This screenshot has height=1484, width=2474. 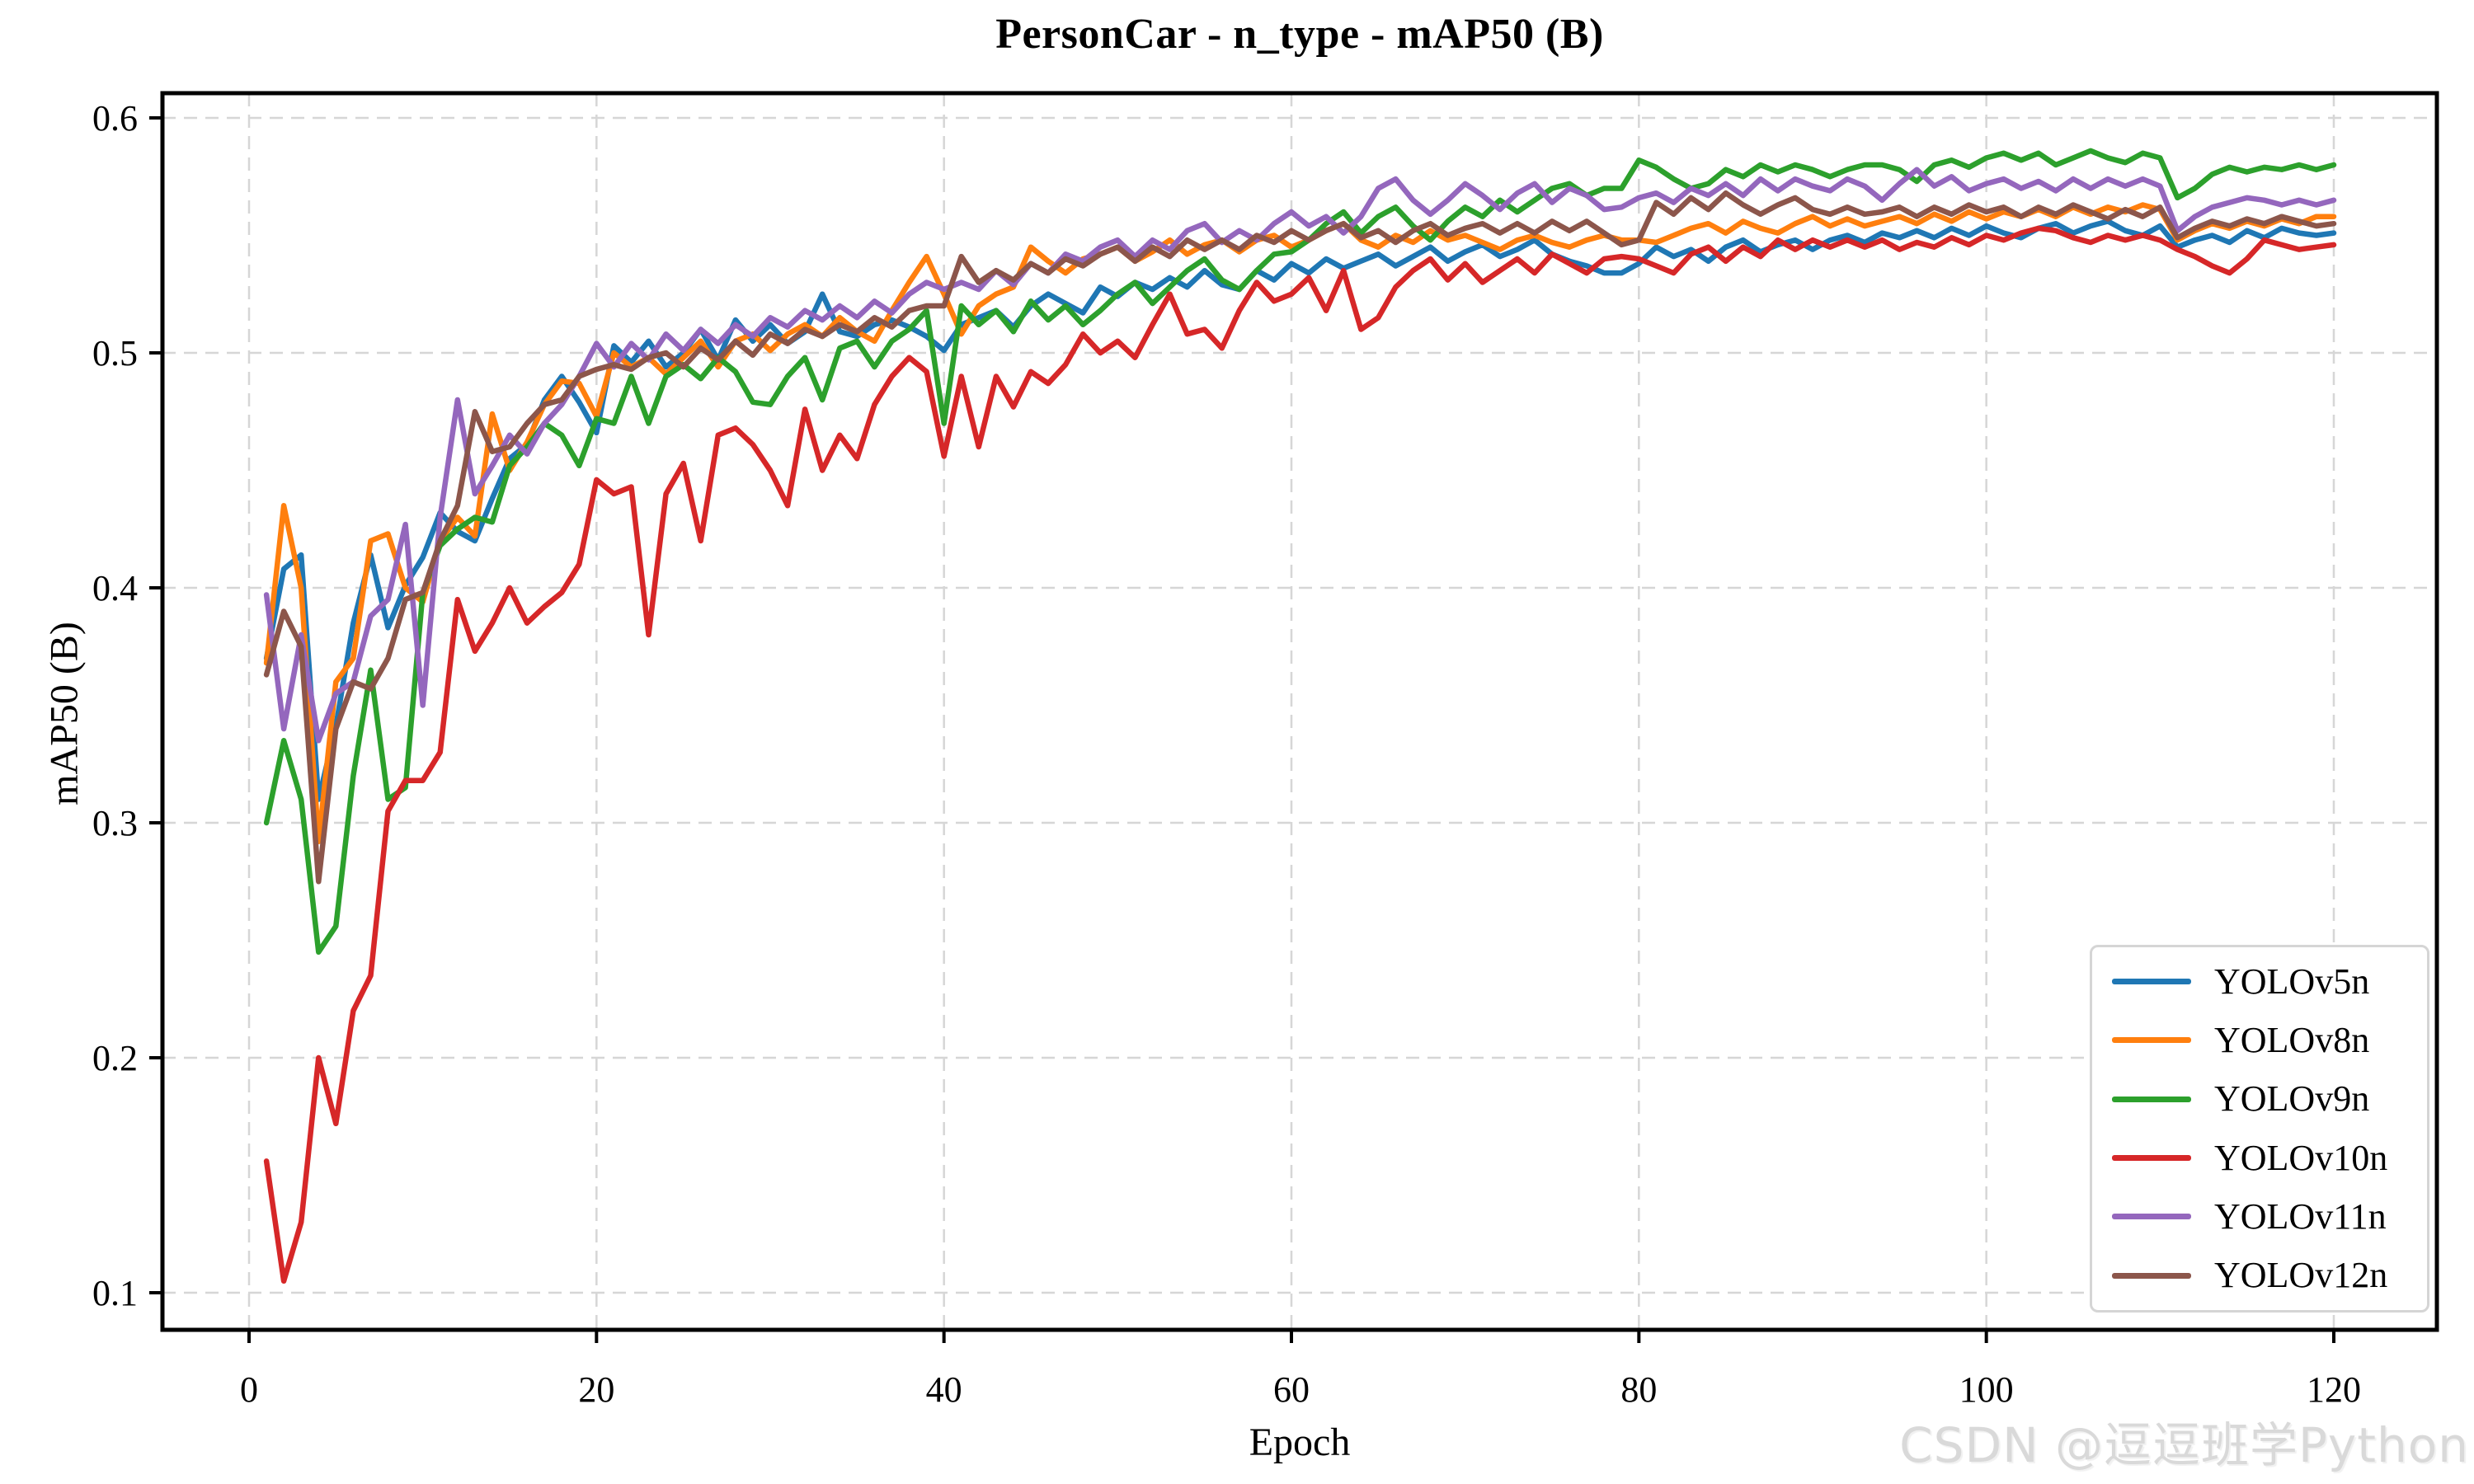 I want to click on legend-item-yolov5n: YOLOv5n, so click(x=2259, y=981).